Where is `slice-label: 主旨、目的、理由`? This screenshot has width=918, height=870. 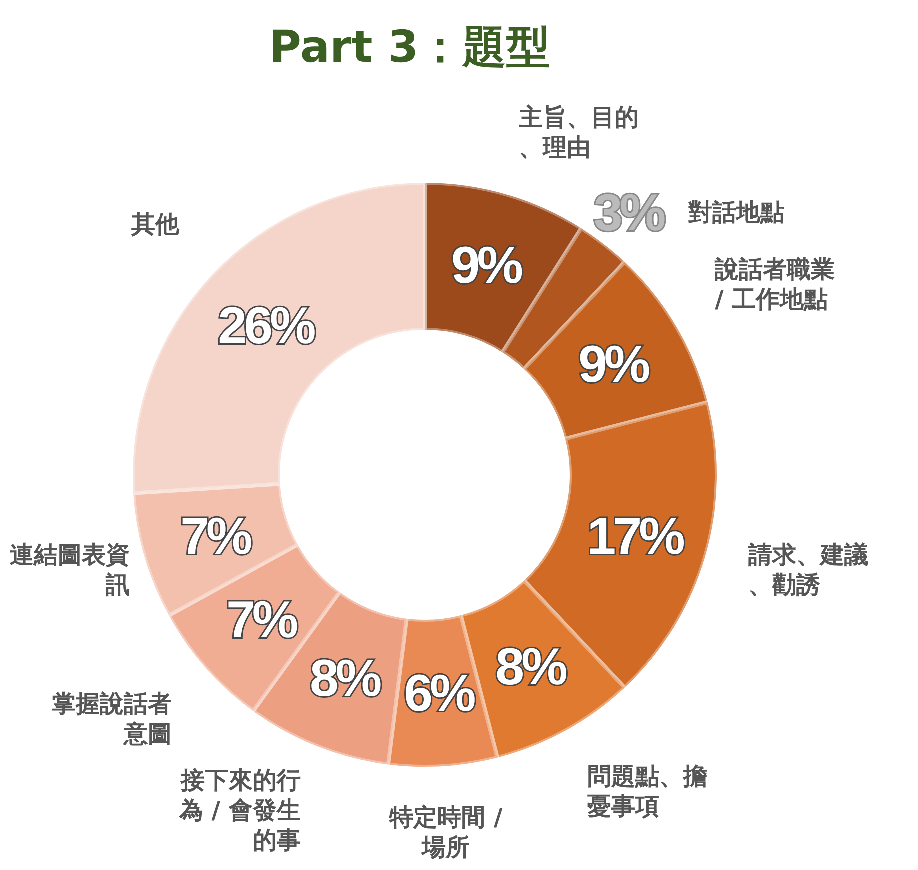 slice-label: 主旨、目的、理由 is located at coordinates (579, 132).